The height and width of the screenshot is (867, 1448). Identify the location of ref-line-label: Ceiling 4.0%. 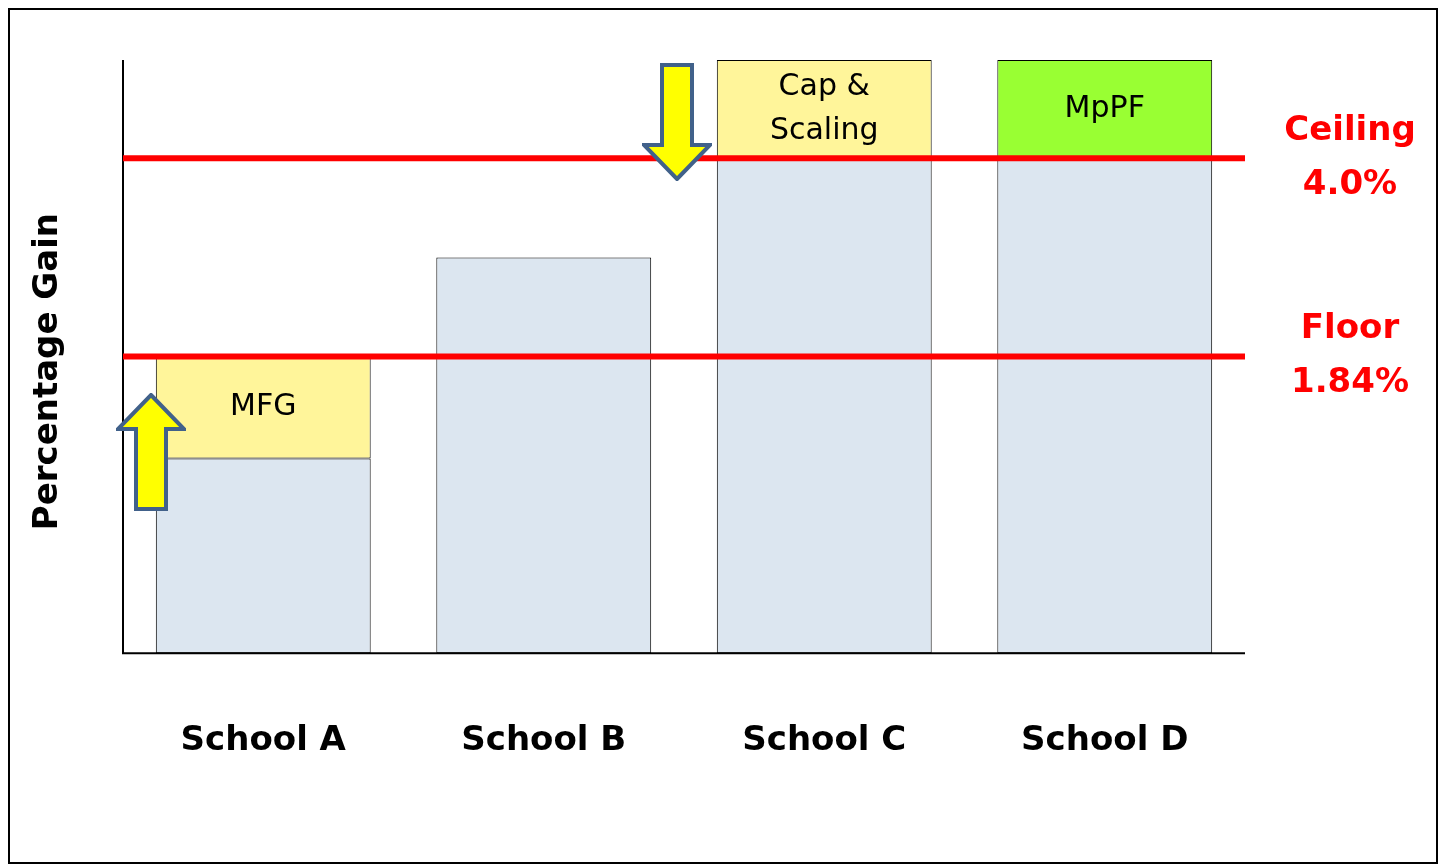
(1350, 155).